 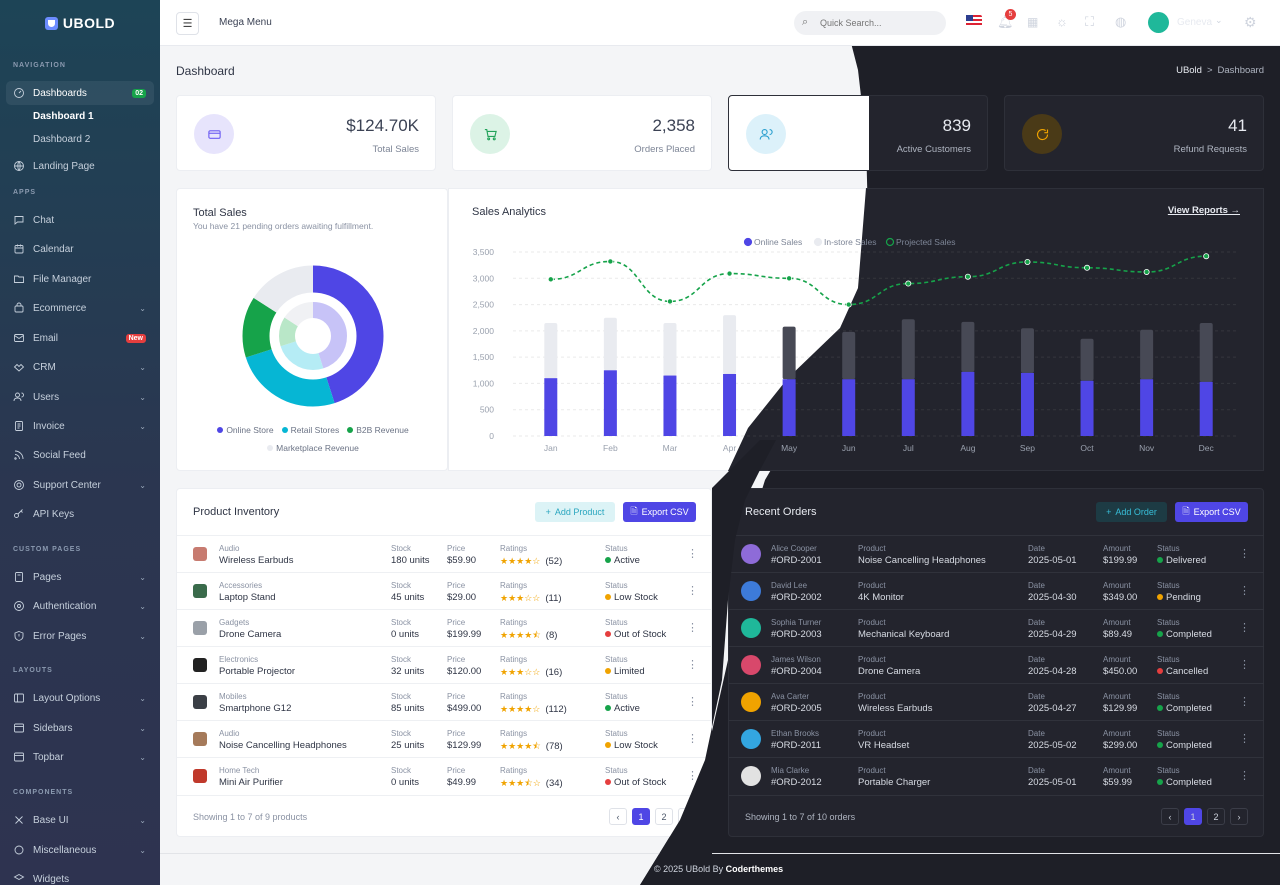 I want to click on sidebar-item-layout-options: Layout Options ⌄, so click(x=80, y=698).